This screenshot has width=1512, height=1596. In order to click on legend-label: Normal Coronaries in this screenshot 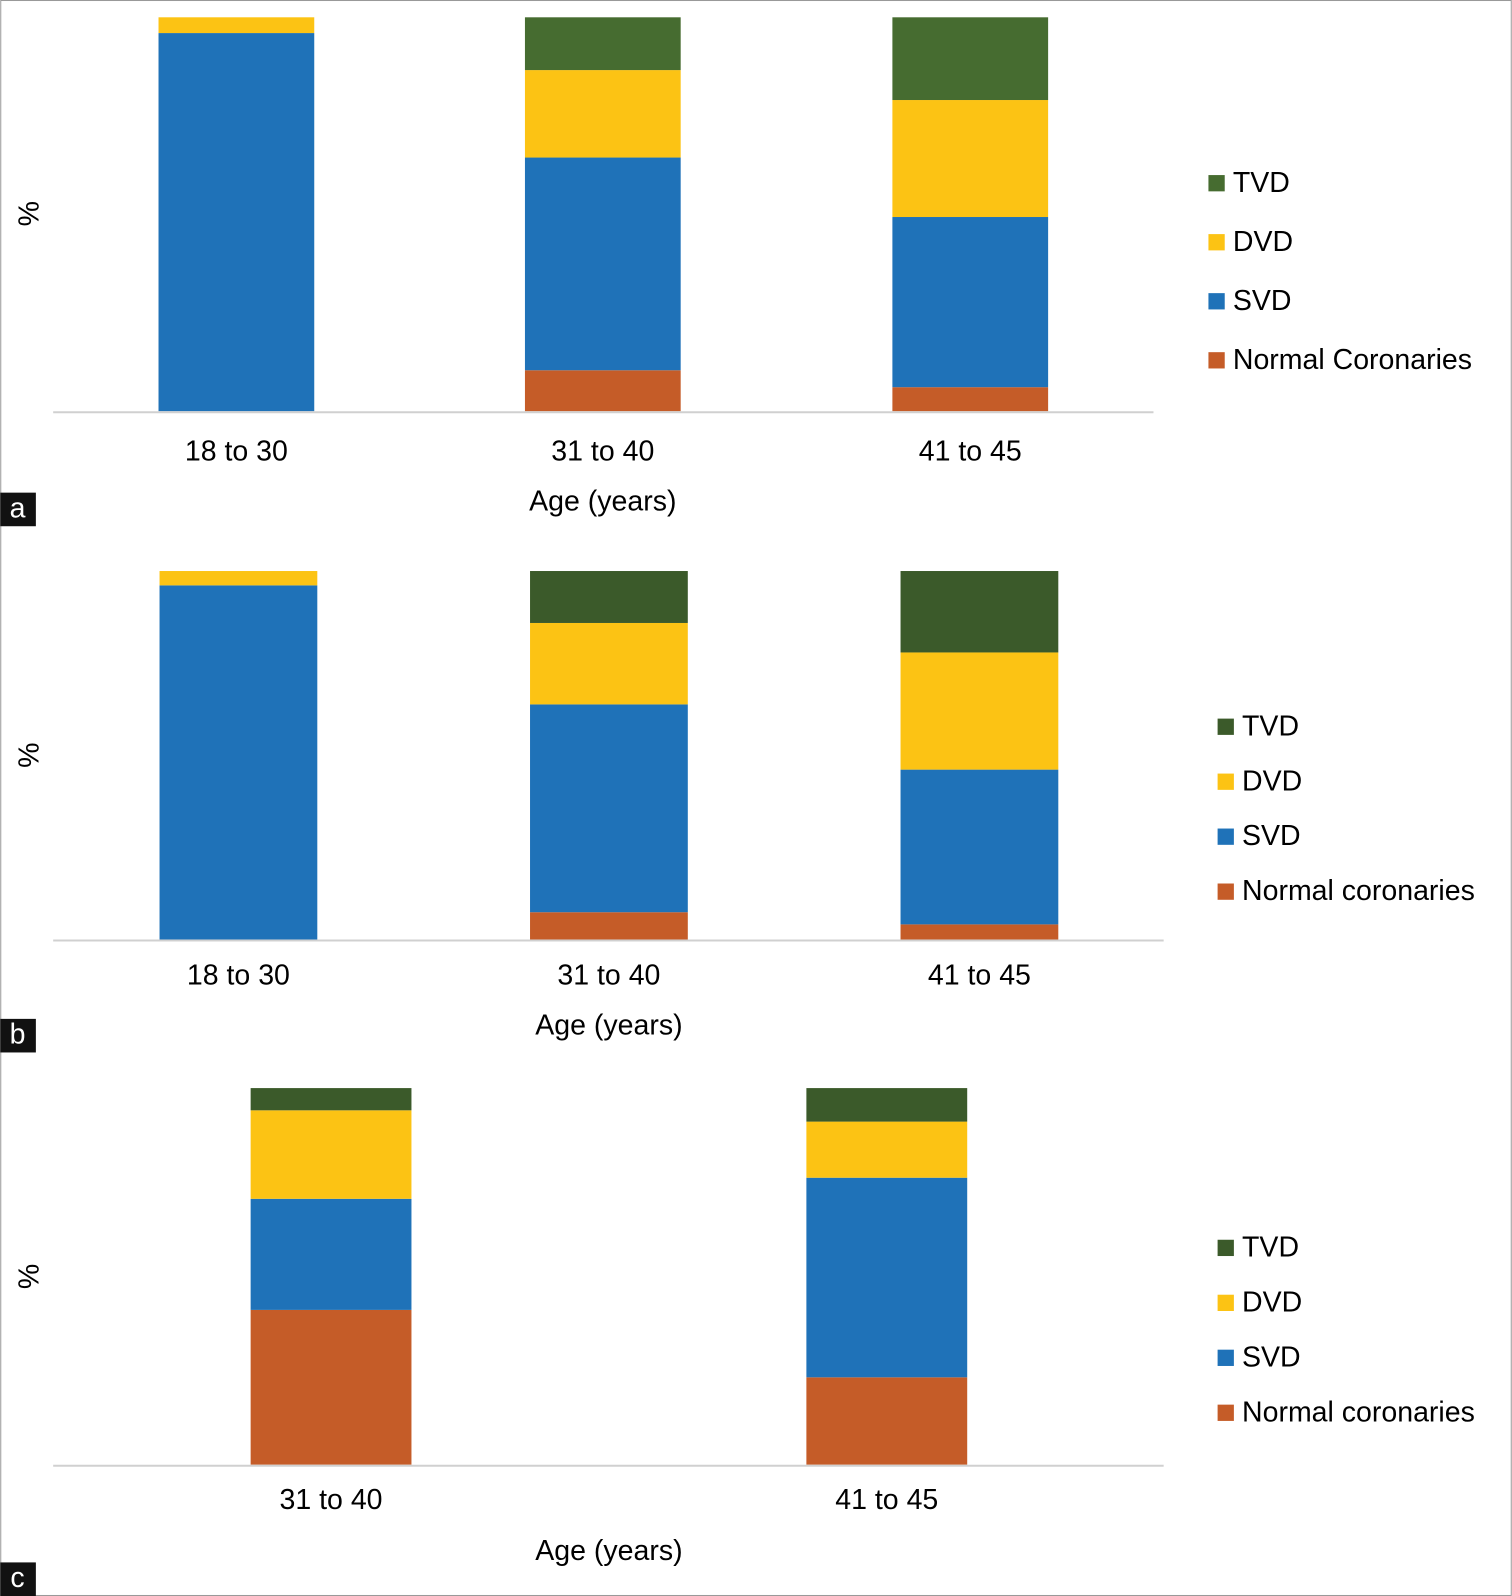, I will do `click(1352, 360)`.